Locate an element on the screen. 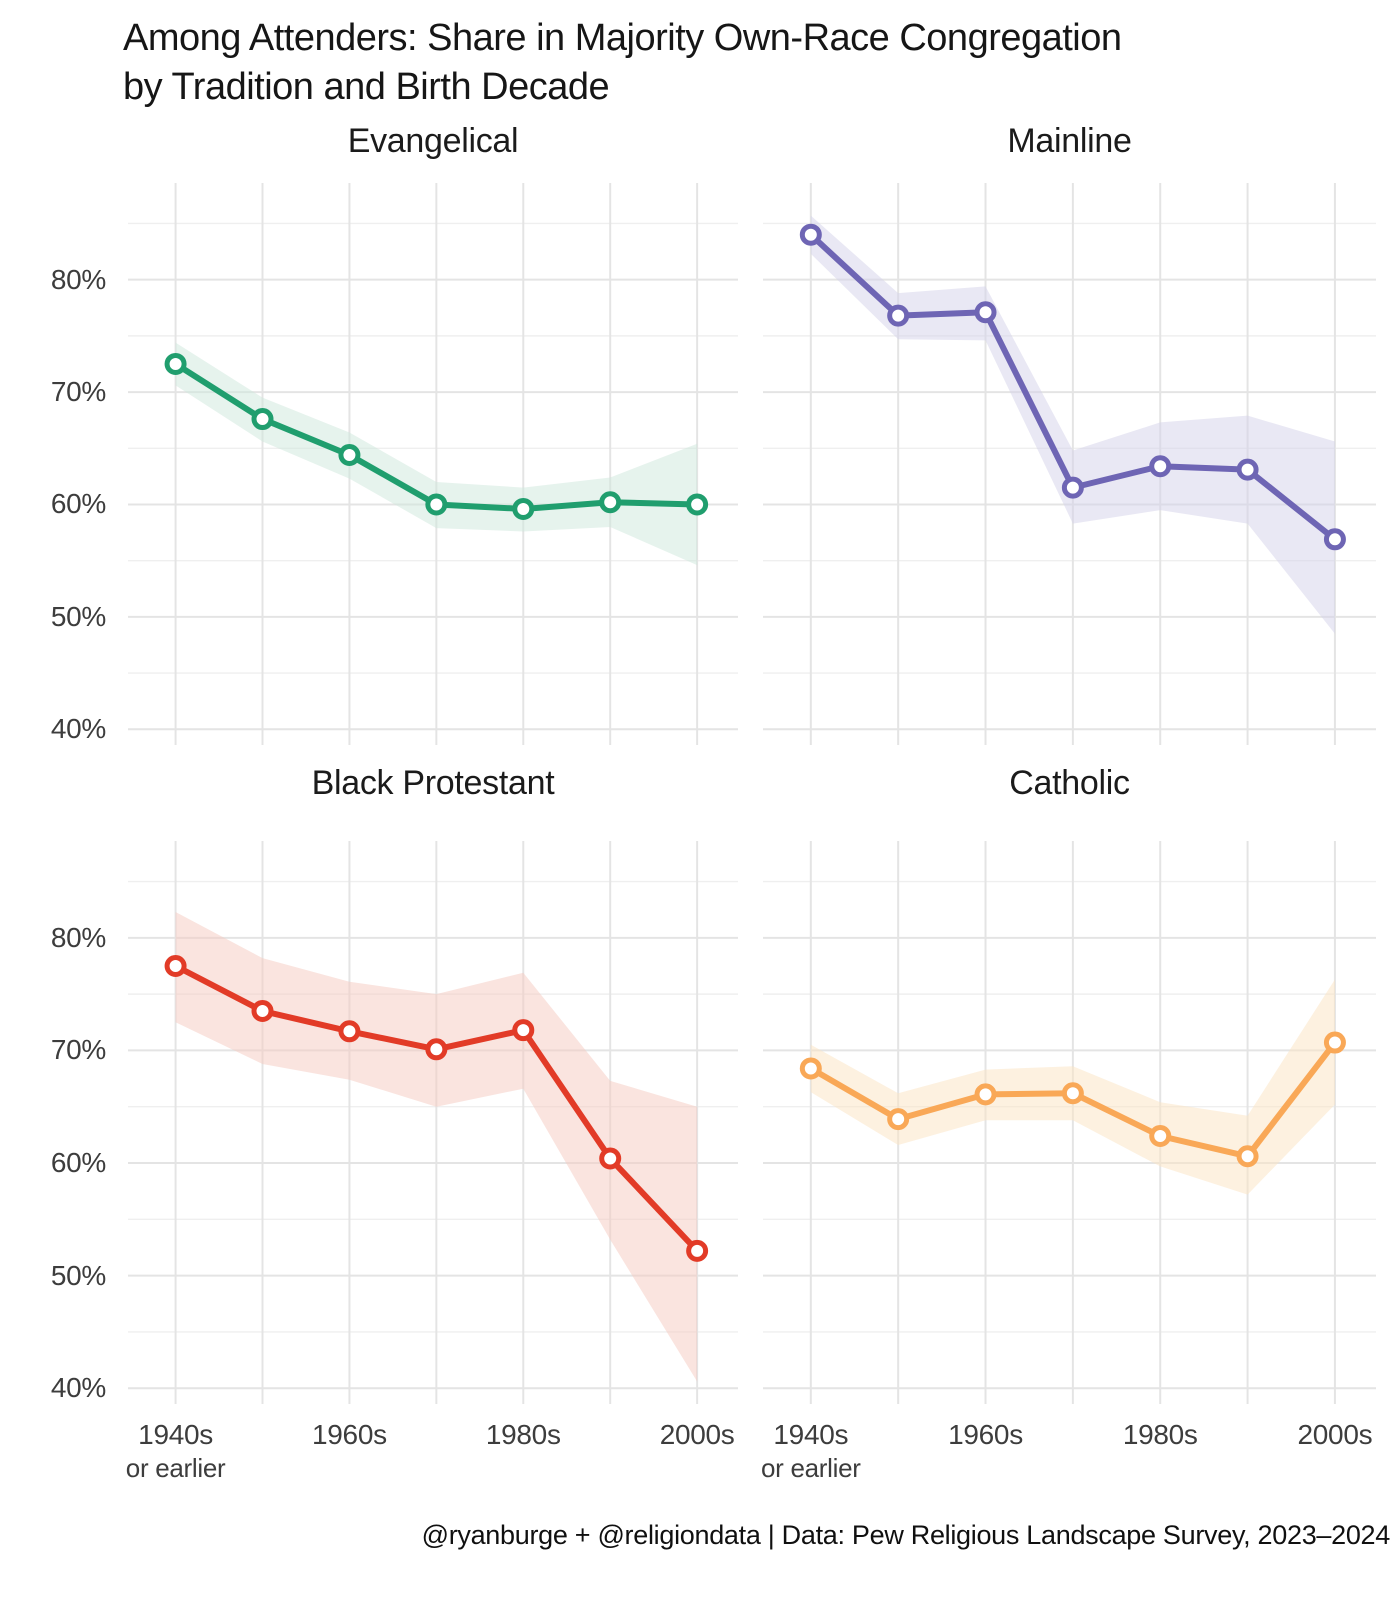  data-point-mainline-1990s is located at coordinates (1247, 469).